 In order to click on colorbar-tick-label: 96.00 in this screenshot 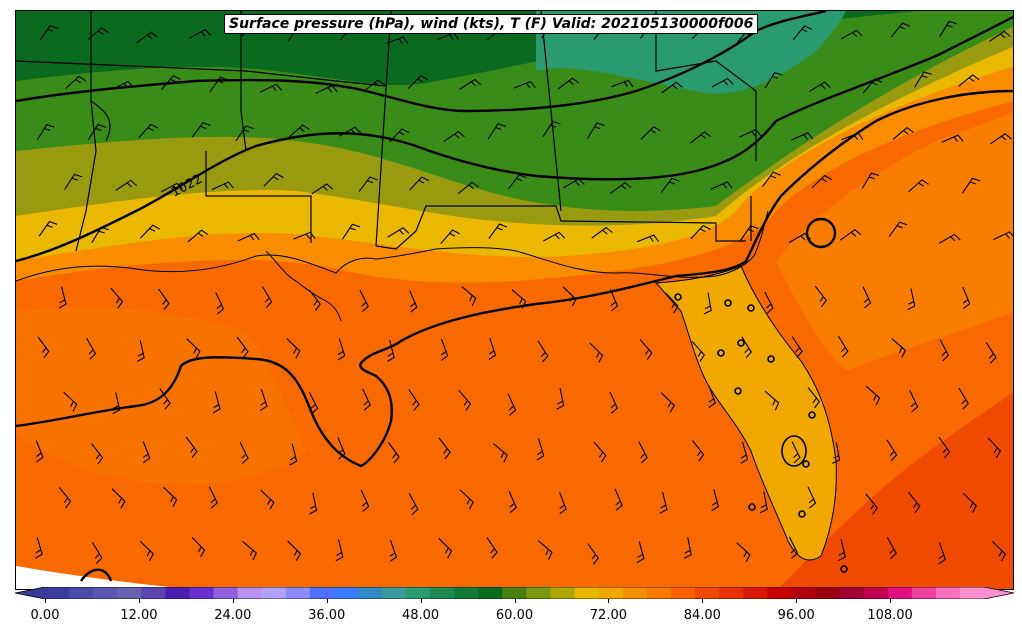, I will do `click(796, 615)`.